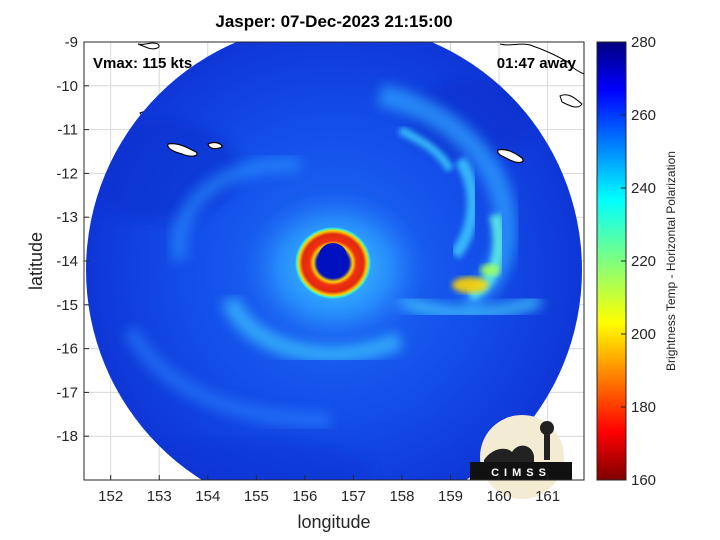 Image resolution: width=720 pixels, height=540 pixels. Describe the element at coordinates (333, 256) in the screenshot. I see `storm-eye` at that location.